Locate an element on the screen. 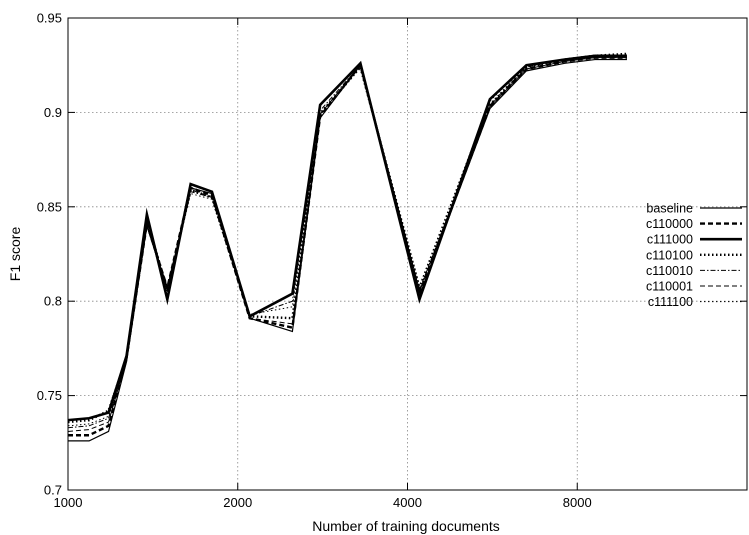  x-tick-label: 4000 is located at coordinates (407, 502).